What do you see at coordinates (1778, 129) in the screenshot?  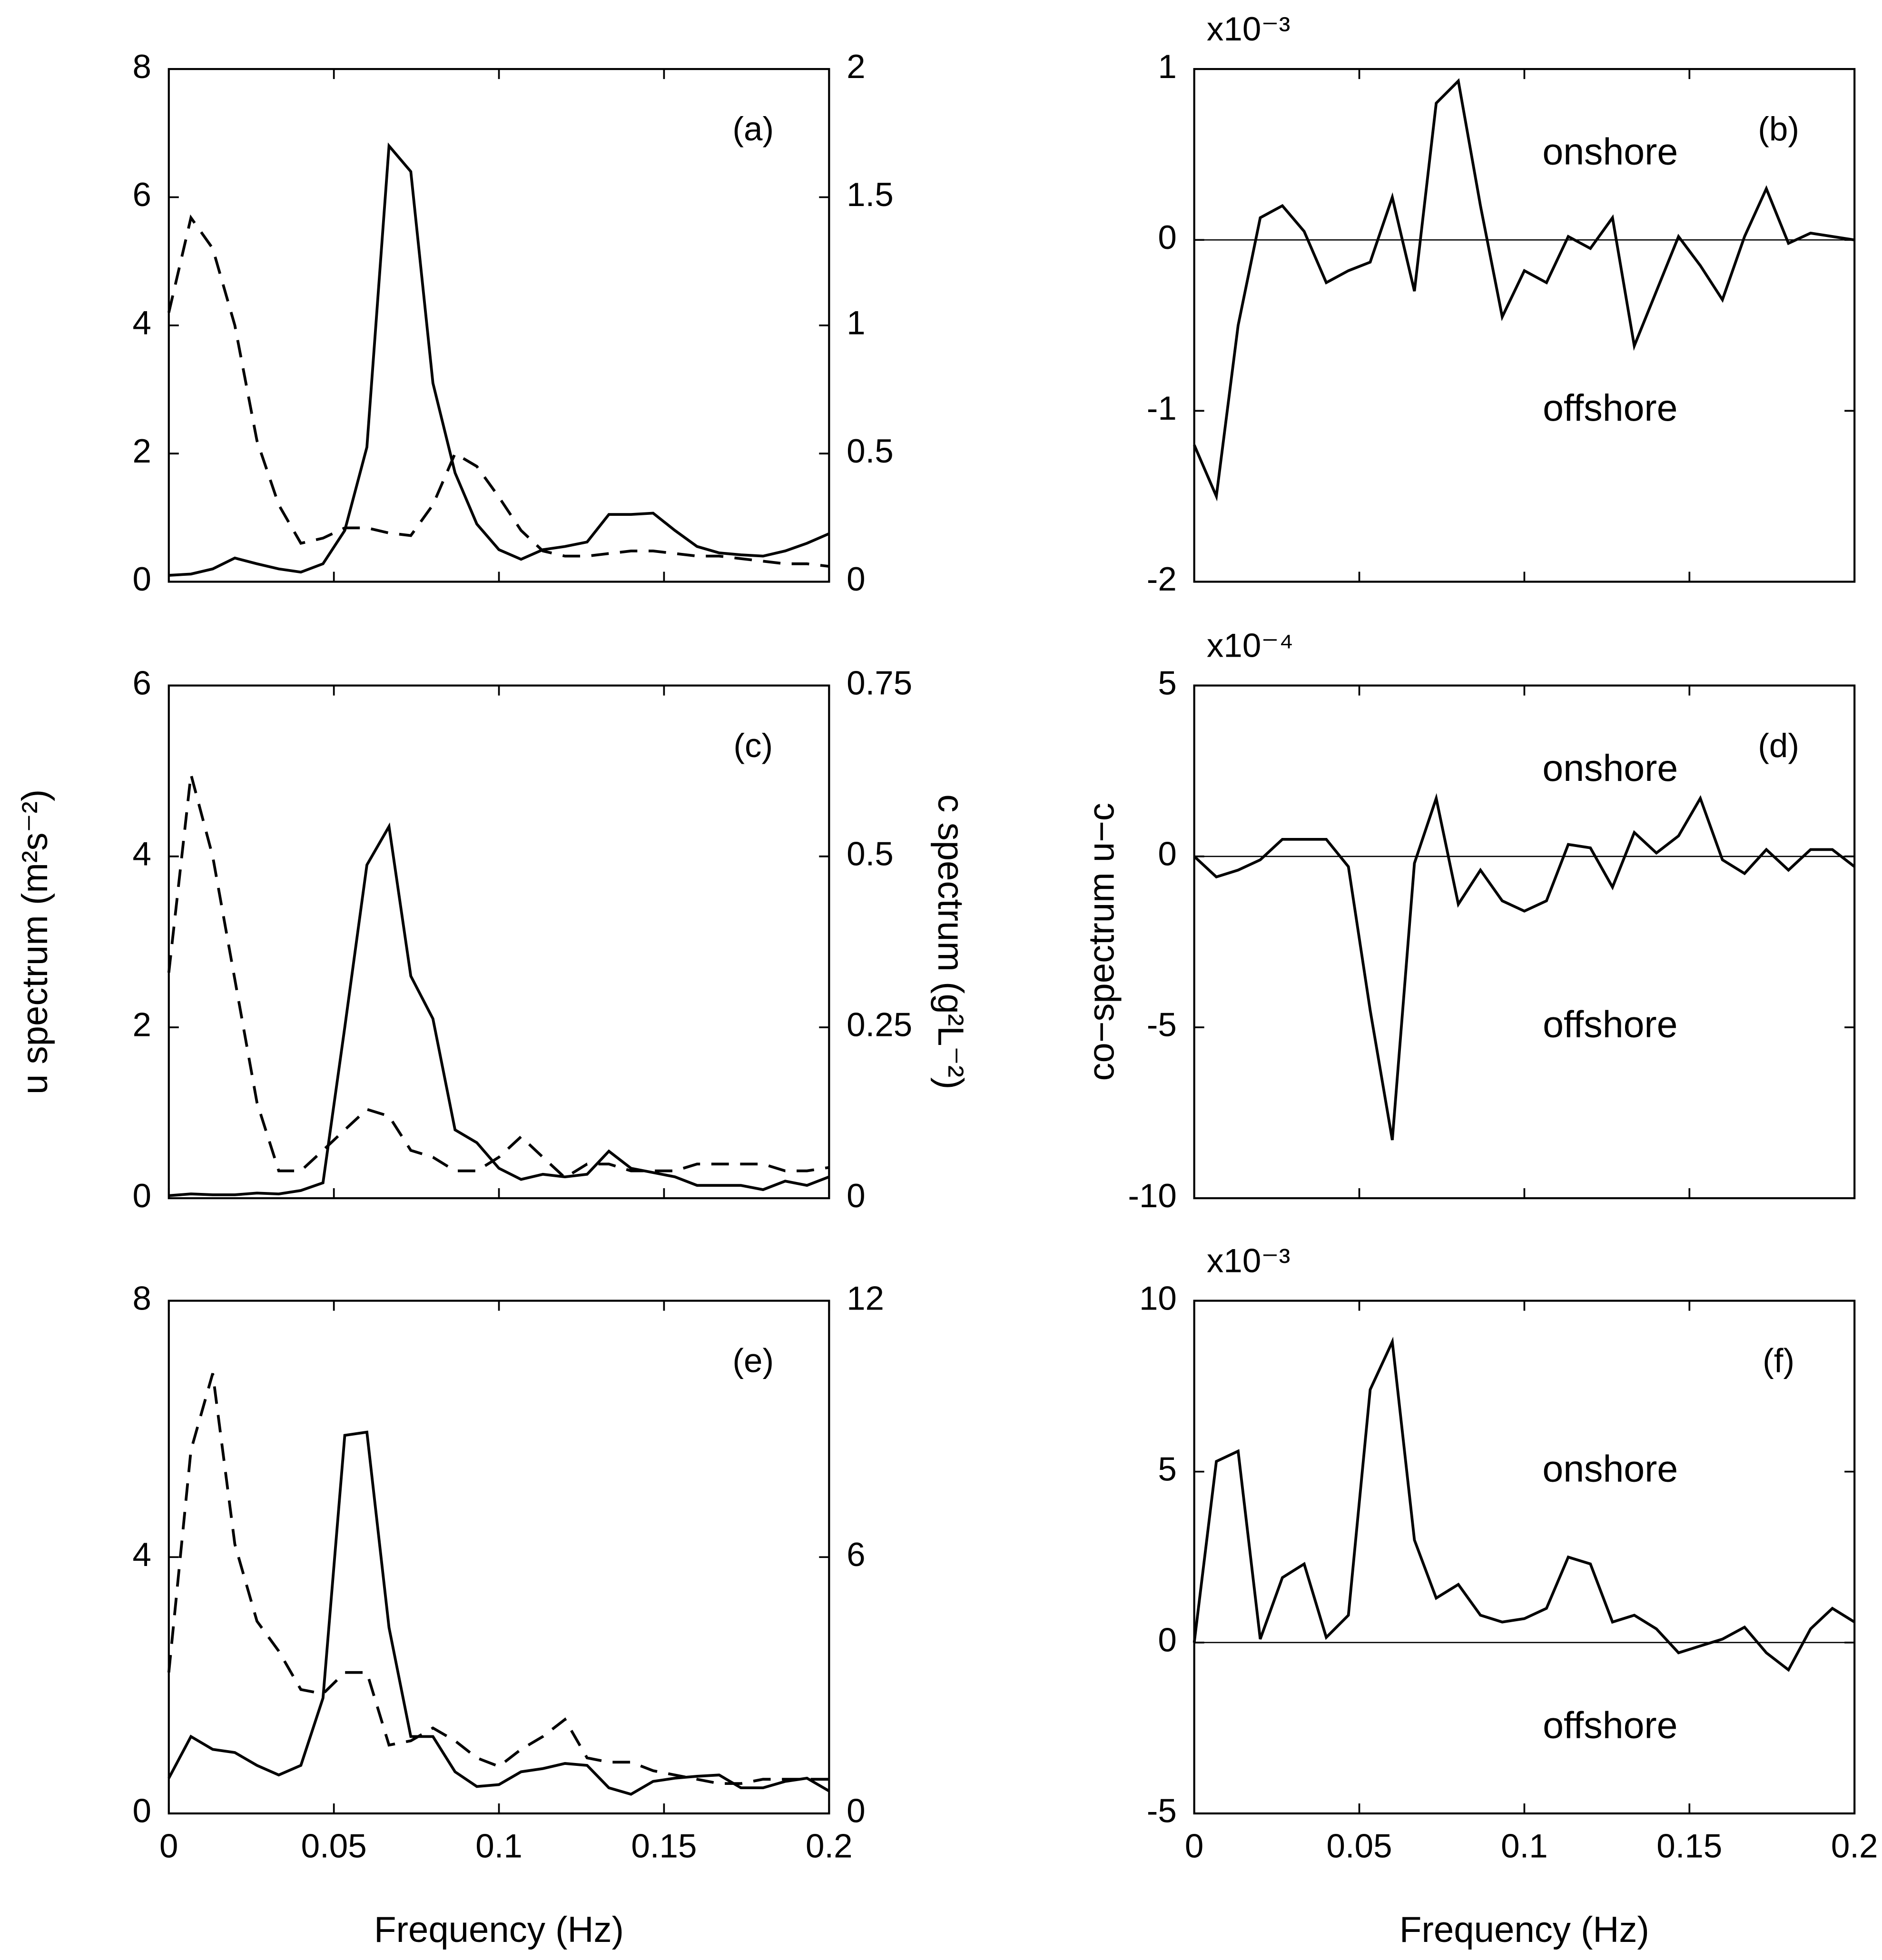 I see `panel-label: (b)` at bounding box center [1778, 129].